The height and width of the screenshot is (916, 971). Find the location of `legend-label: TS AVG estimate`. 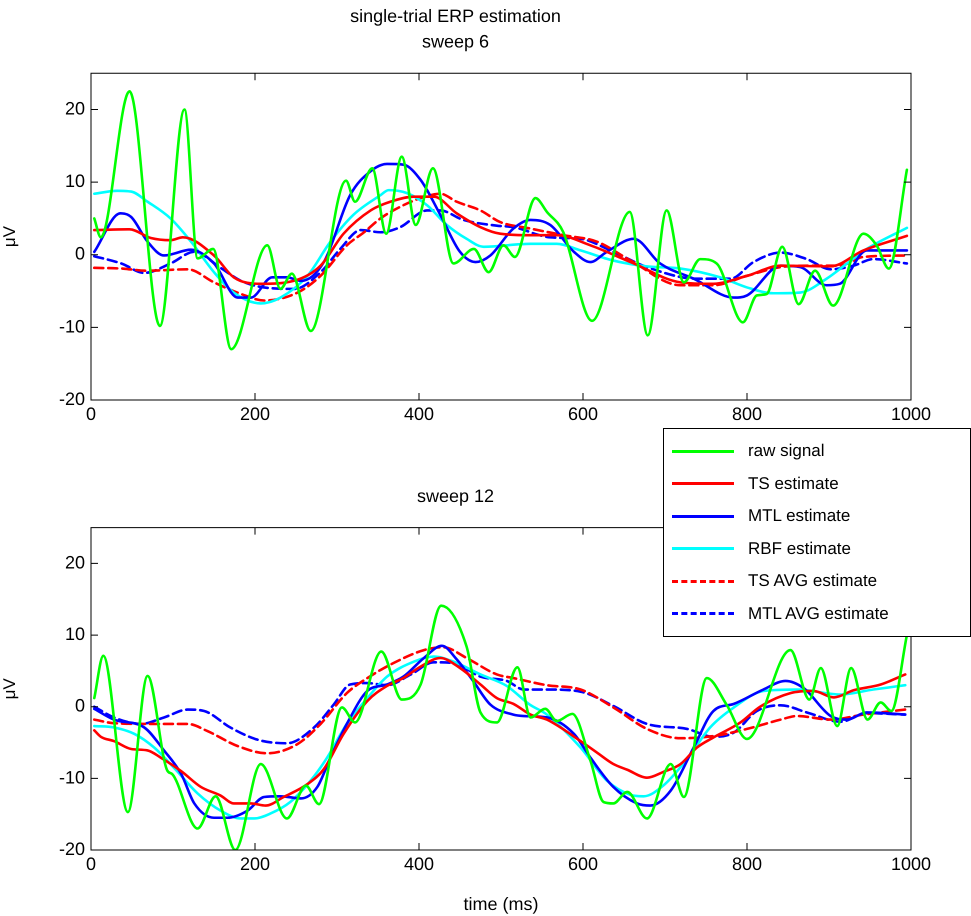

legend-label: TS AVG estimate is located at coordinates (813, 581).